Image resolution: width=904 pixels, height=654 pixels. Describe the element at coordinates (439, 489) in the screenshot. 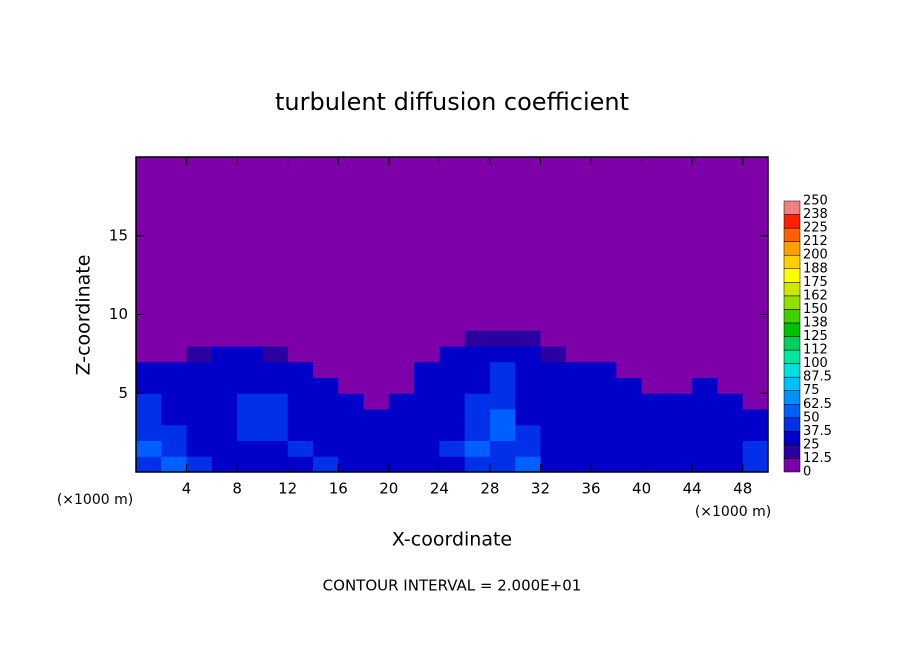

I see `x-tick-label: 24` at that location.